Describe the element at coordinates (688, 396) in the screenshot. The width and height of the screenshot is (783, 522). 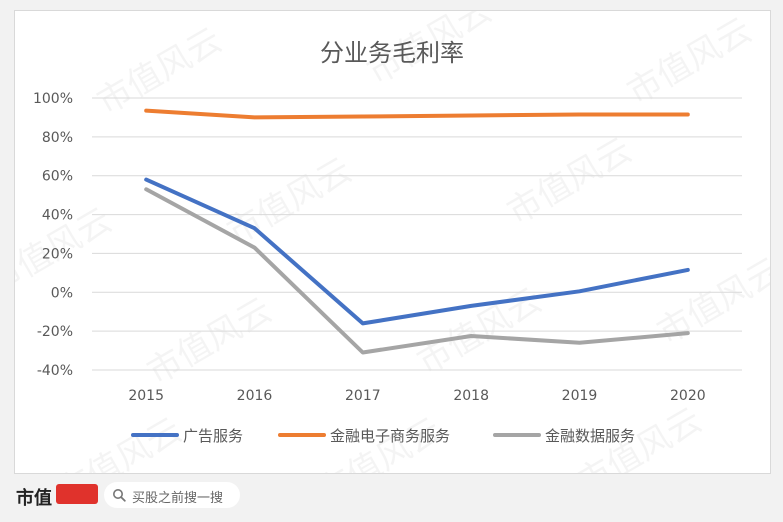
I see `x-tick-label: 2020` at that location.